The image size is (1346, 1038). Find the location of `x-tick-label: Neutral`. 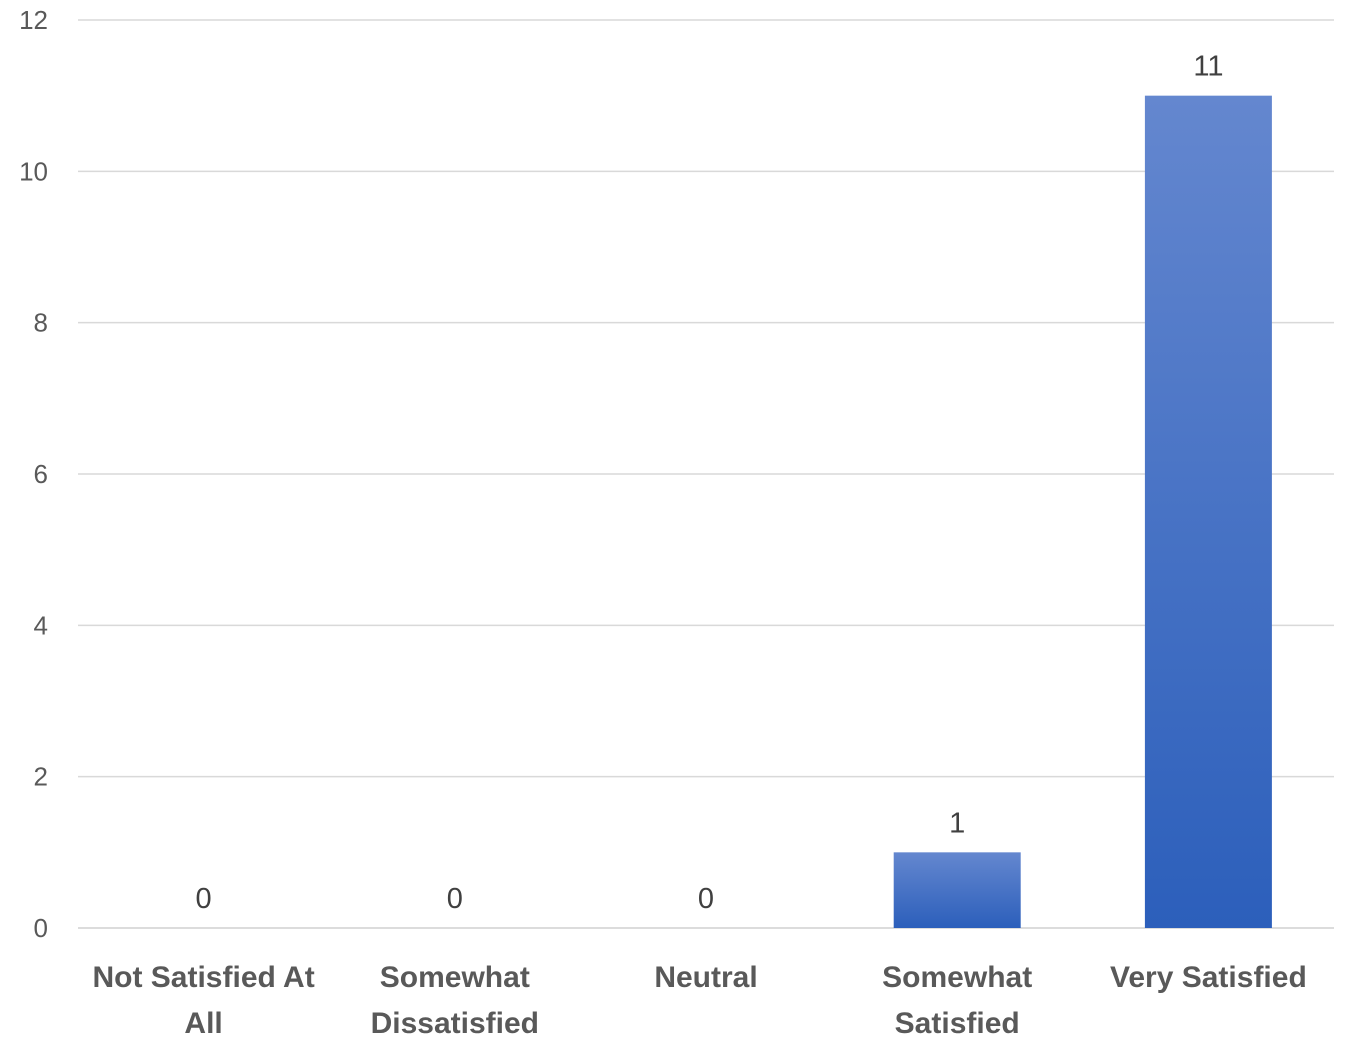

x-tick-label: Neutral is located at coordinates (705, 977).